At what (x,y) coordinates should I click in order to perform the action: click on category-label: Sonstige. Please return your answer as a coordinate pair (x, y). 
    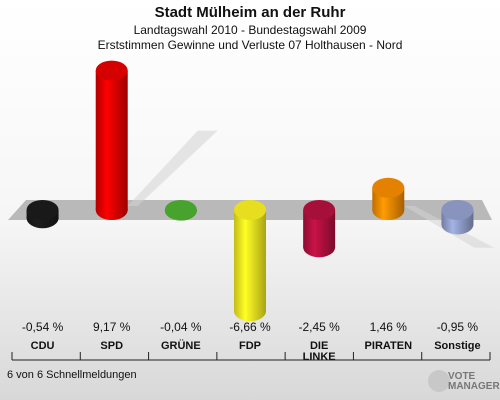
    Looking at the image, I should click on (457, 346).